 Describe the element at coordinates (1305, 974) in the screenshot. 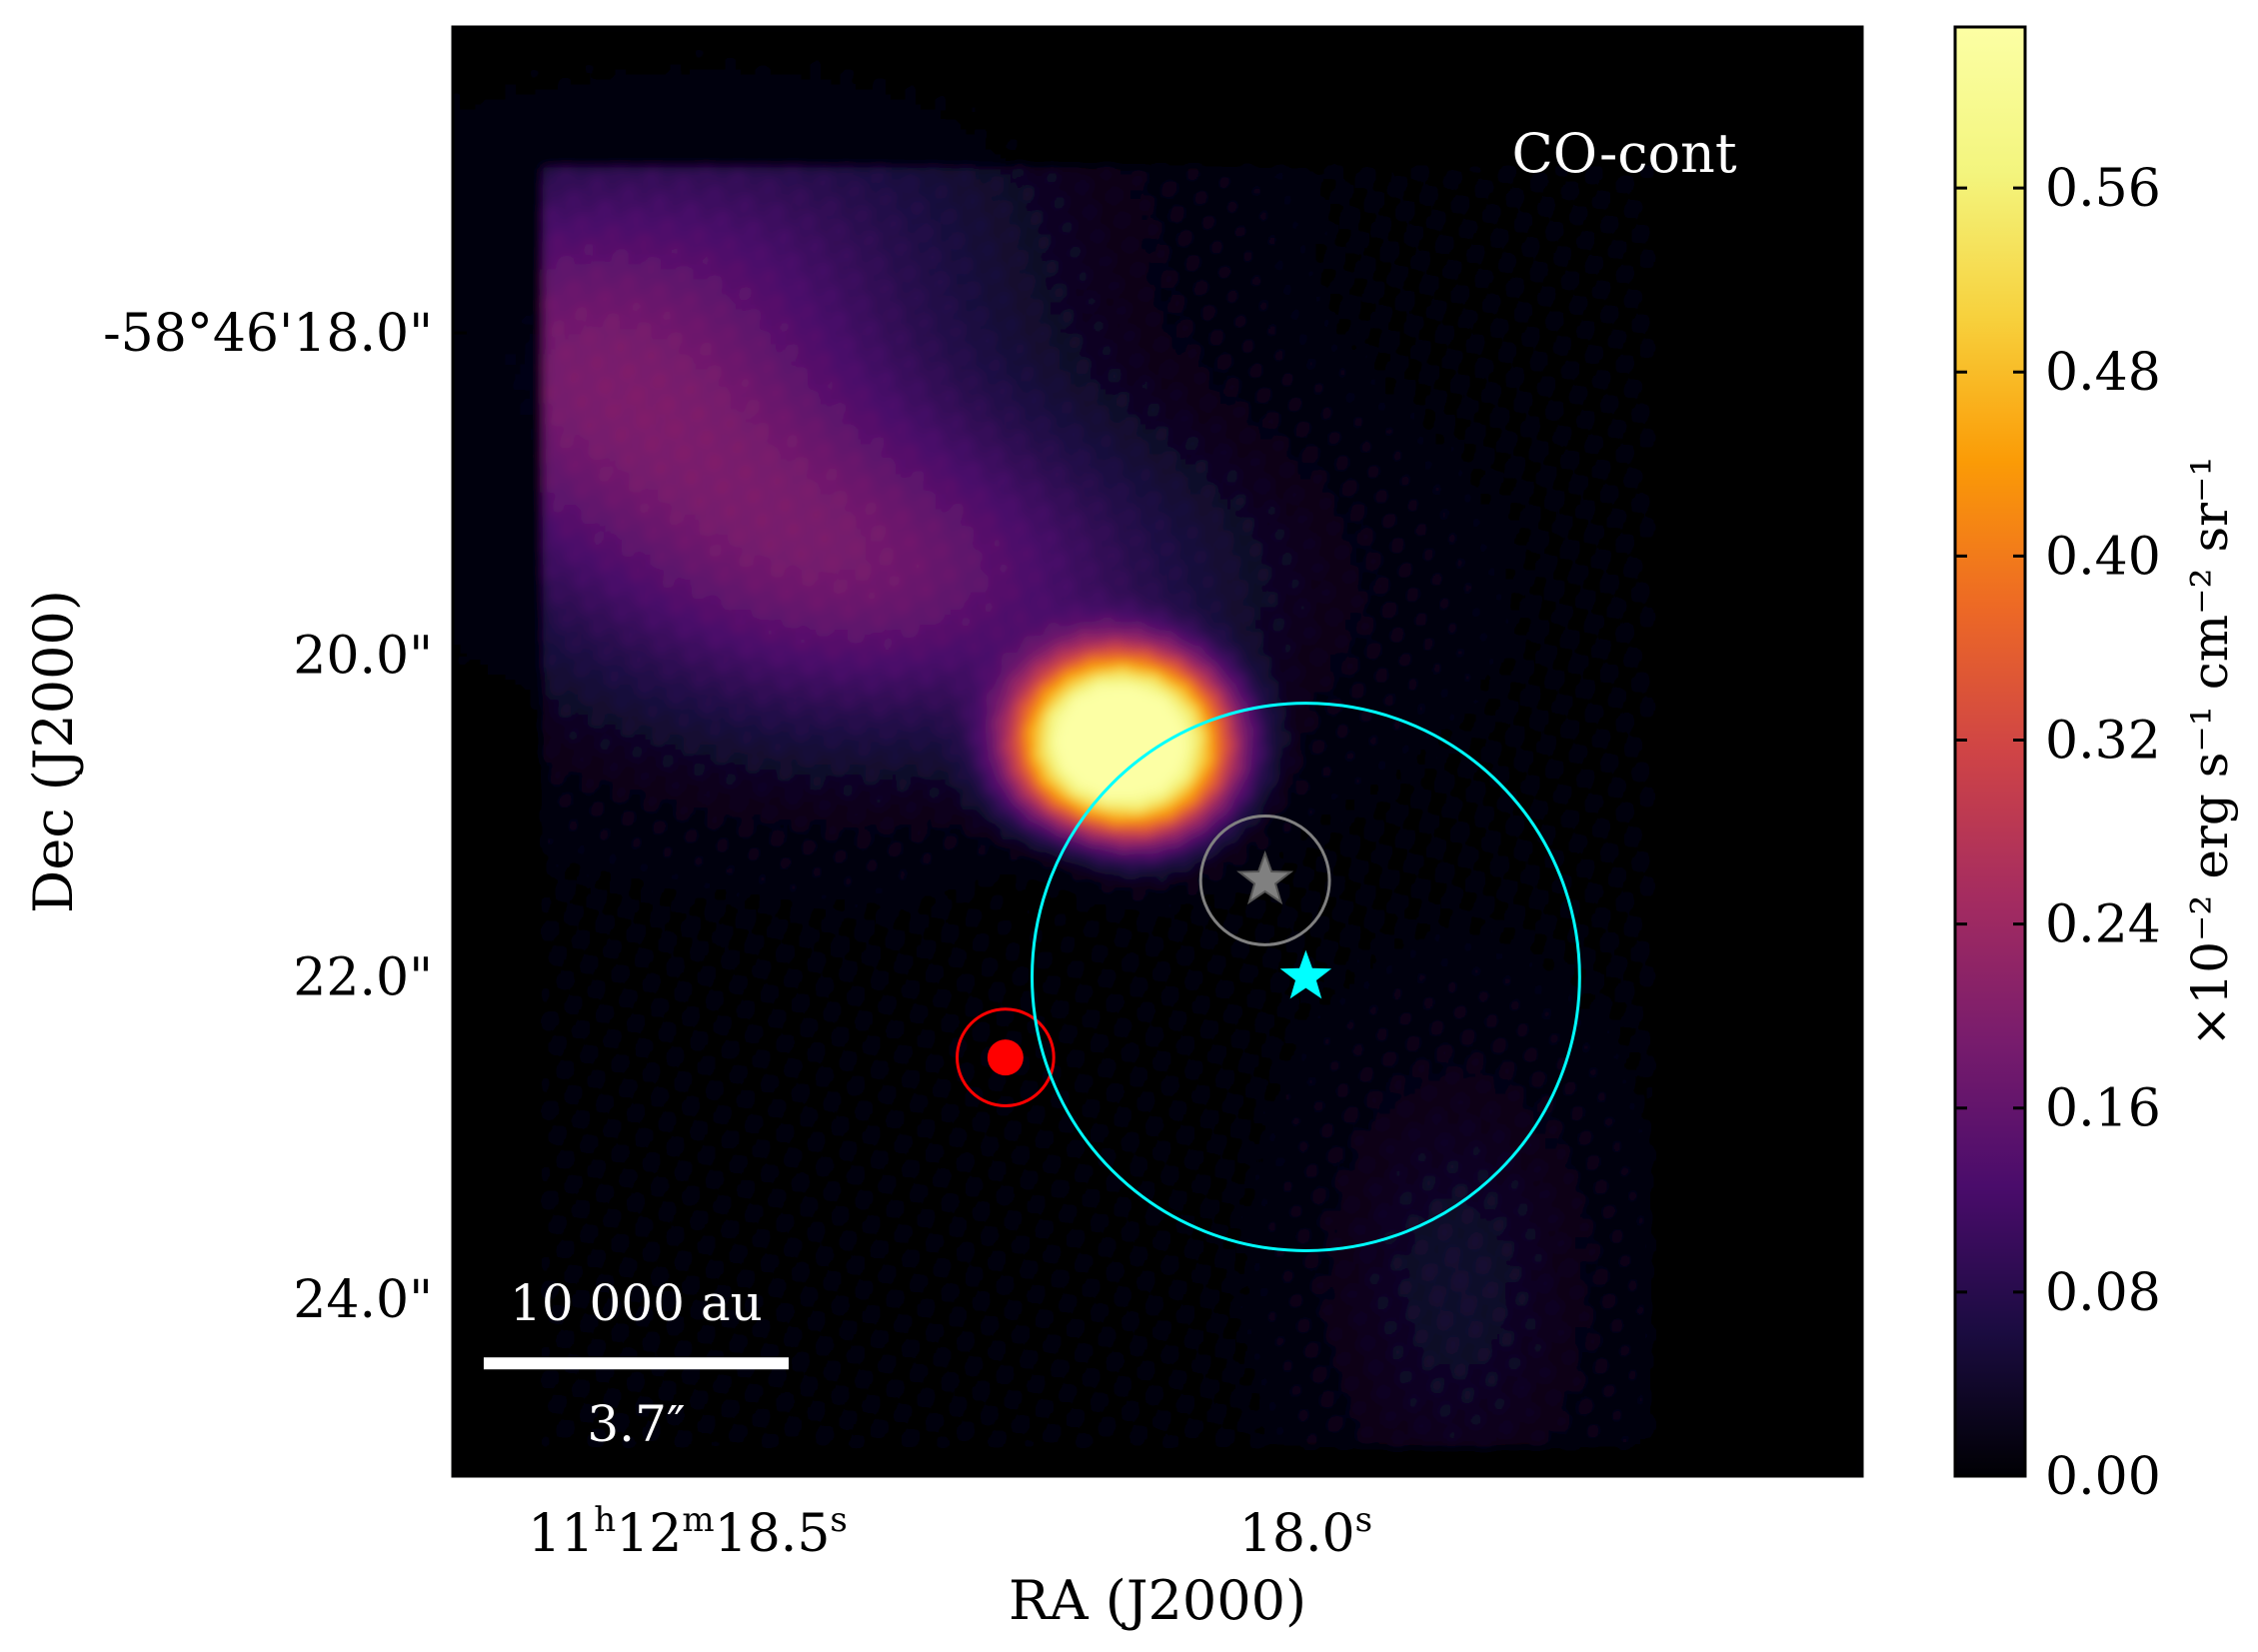

I see `cyan-star-marker` at that location.